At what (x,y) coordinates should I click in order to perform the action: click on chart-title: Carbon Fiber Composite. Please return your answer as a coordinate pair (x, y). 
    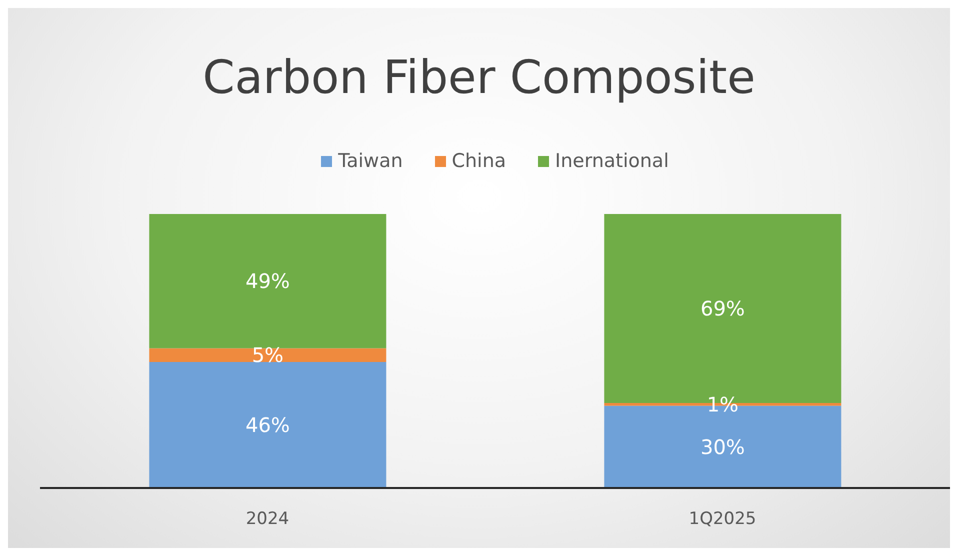
    Looking at the image, I should click on (479, 77).